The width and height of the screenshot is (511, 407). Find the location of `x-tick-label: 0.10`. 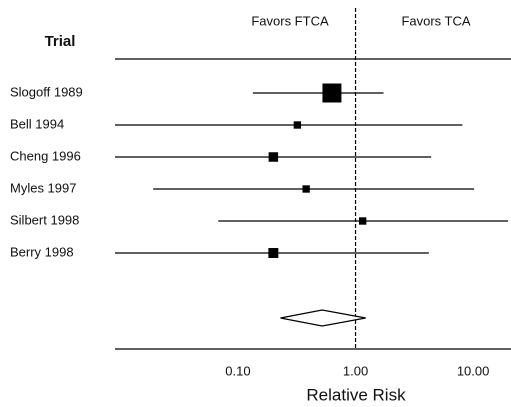

x-tick-label: 0.10 is located at coordinates (237, 370).